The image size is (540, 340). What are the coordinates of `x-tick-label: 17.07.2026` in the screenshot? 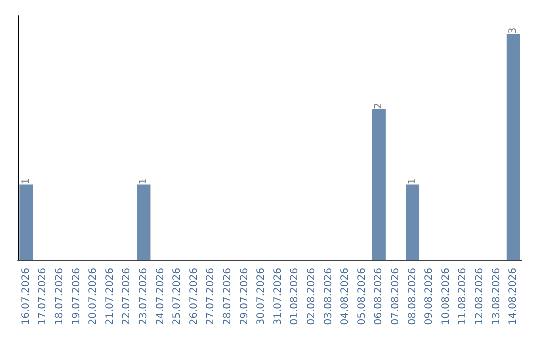 It's located at (43, 297).